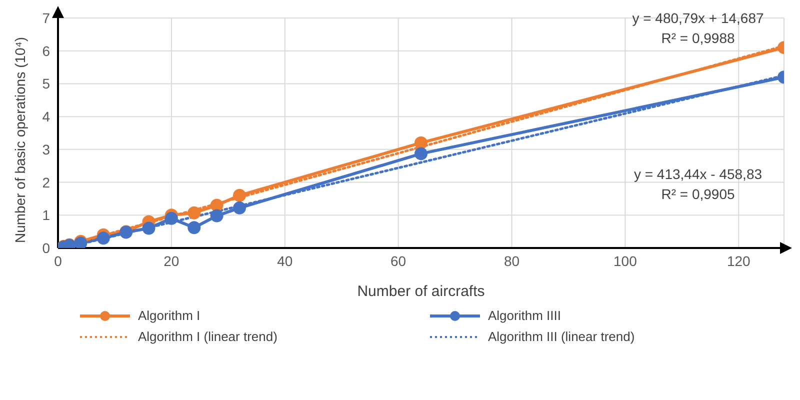  Describe the element at coordinates (698, 194) in the screenshot. I see `annotation: R² = 0,9905` at that location.